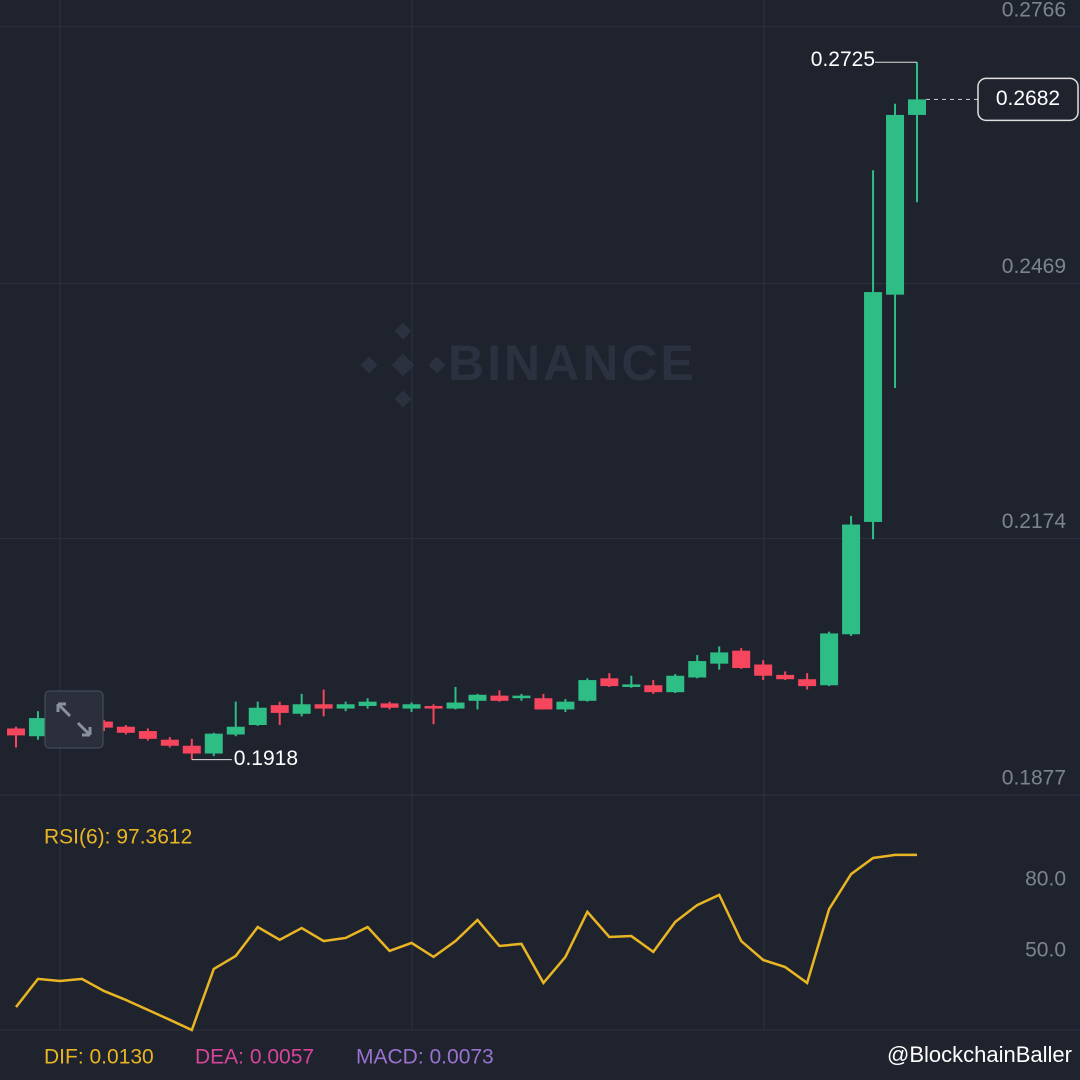 The image size is (1080, 1080). Describe the element at coordinates (266, 758) in the screenshot. I see `low-label: 0.1918` at that location.